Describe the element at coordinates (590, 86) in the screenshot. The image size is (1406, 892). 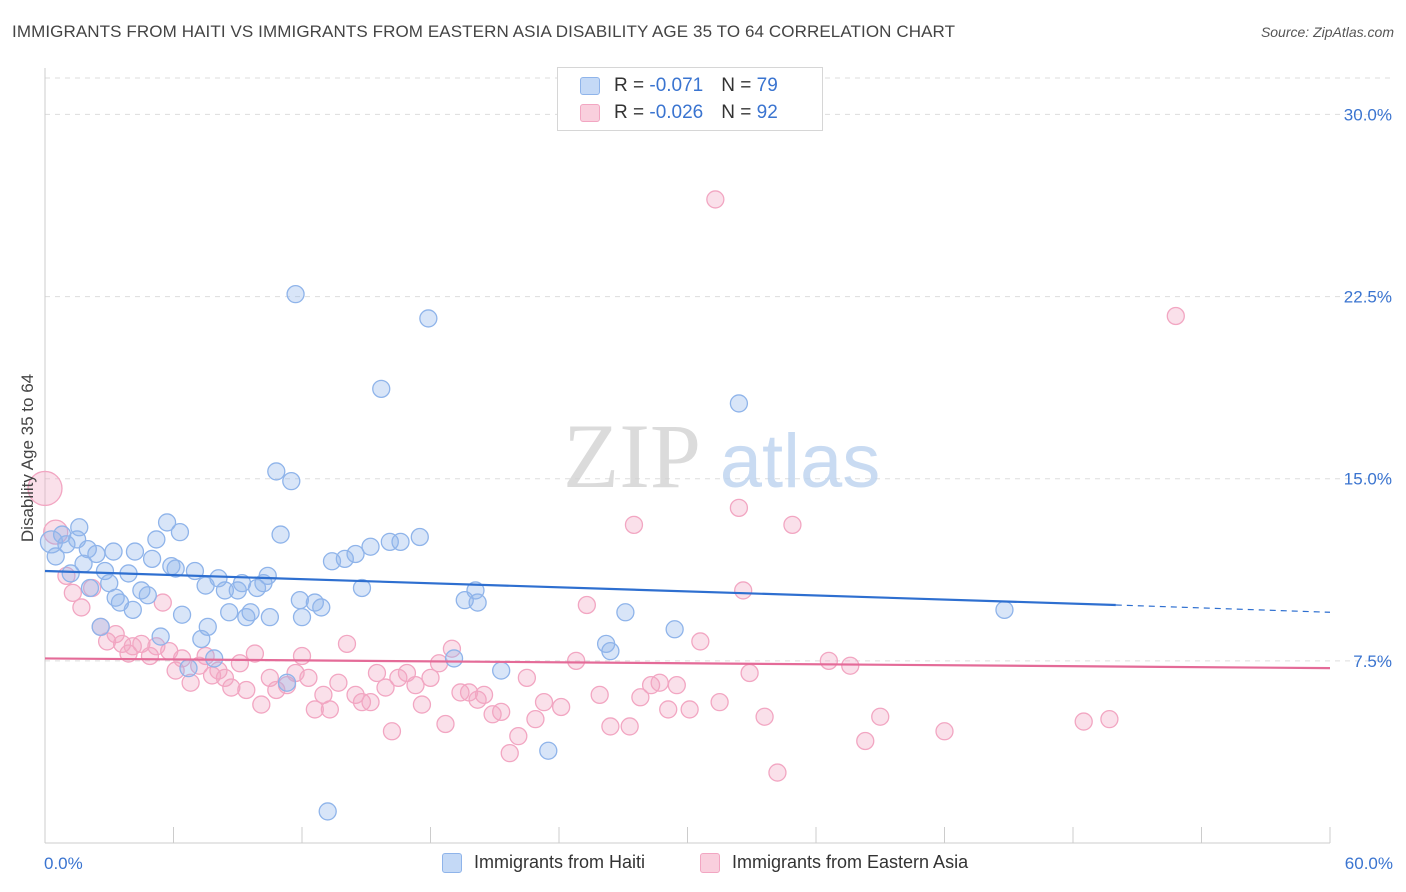
I see `haiti-swatch` at that location.